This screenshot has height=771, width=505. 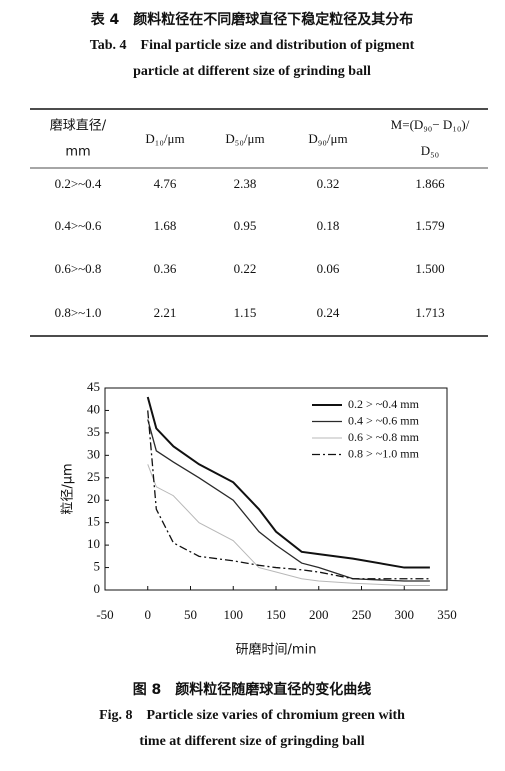 What do you see at coordinates (245, 268) in the screenshot?
I see `table-cell: 0.22` at bounding box center [245, 268].